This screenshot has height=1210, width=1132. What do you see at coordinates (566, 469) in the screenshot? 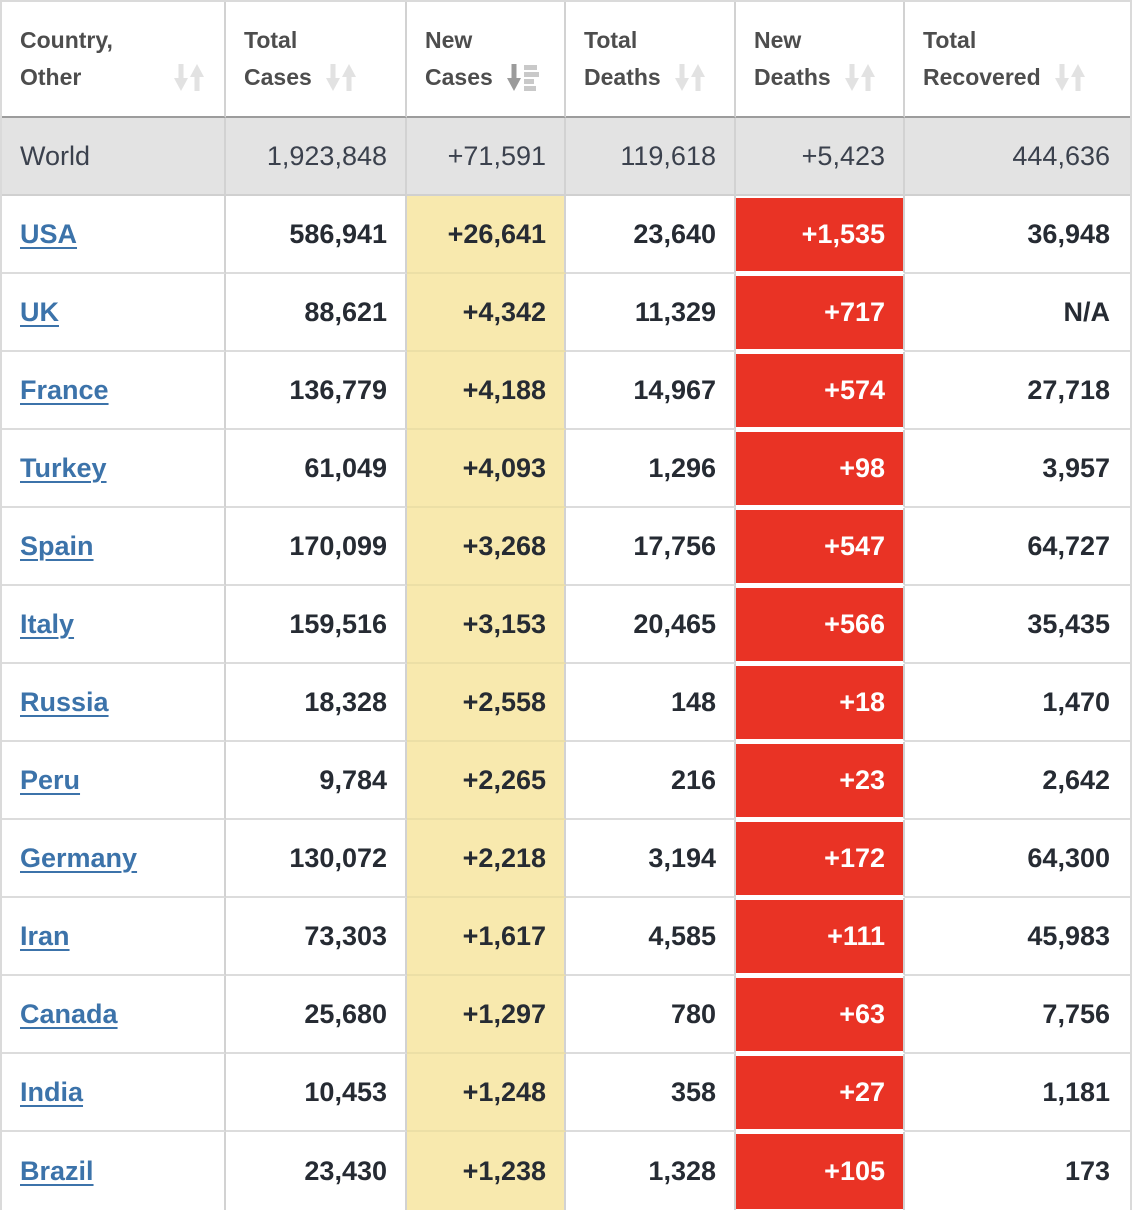
I see `table-row: Turkey 61,049 +4,093 1,296 +98 3,957` at bounding box center [566, 469].